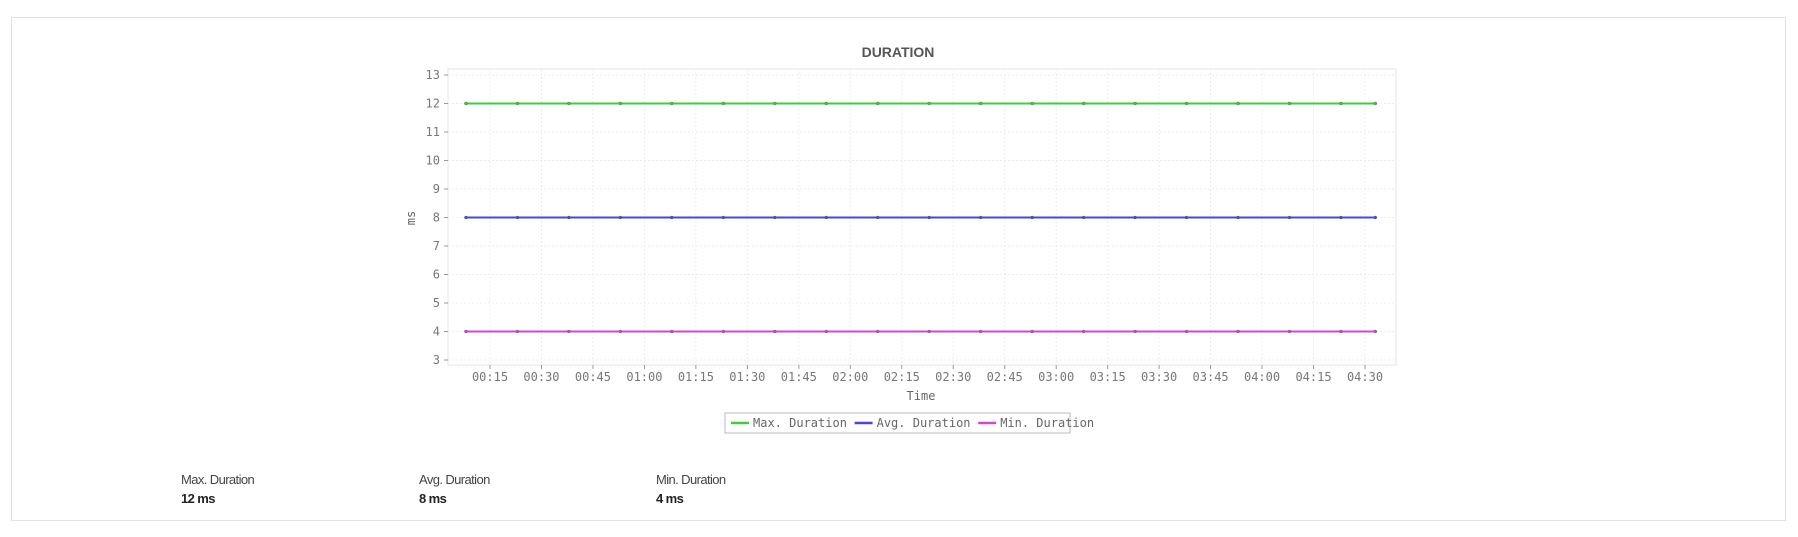 This screenshot has height=537, width=1798. I want to click on summary-label: Min. Duration, so click(691, 479).